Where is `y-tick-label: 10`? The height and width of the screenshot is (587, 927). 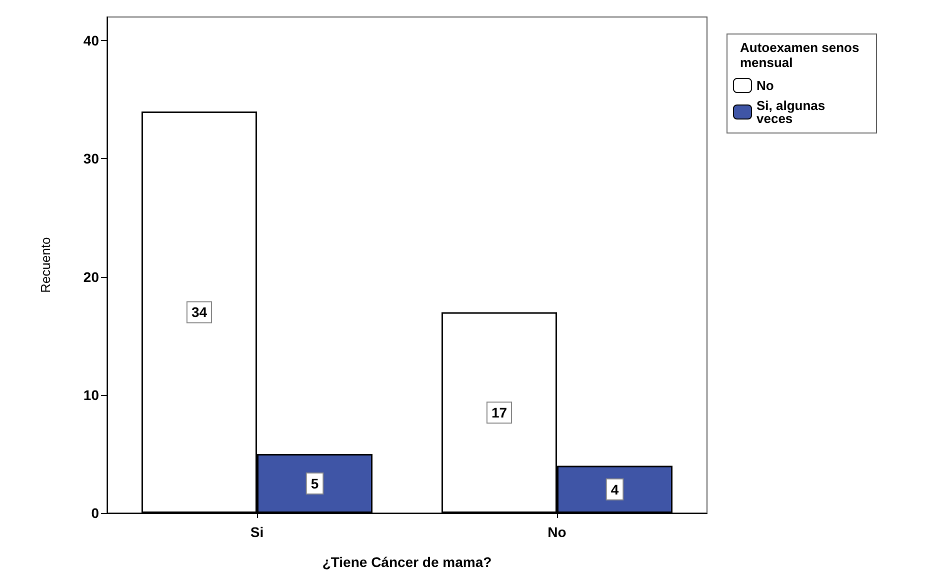 y-tick-label: 10 is located at coordinates (91, 394).